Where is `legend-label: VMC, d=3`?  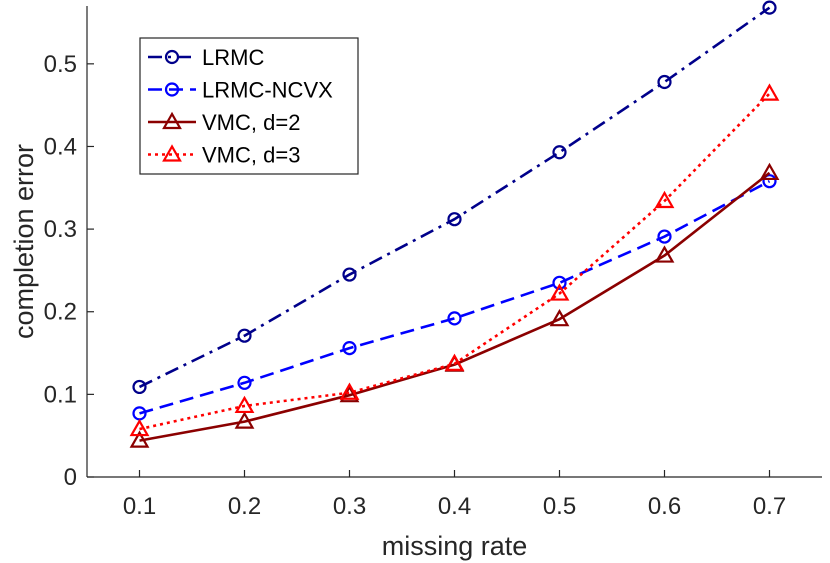 legend-label: VMC, d=3 is located at coordinates (251, 155).